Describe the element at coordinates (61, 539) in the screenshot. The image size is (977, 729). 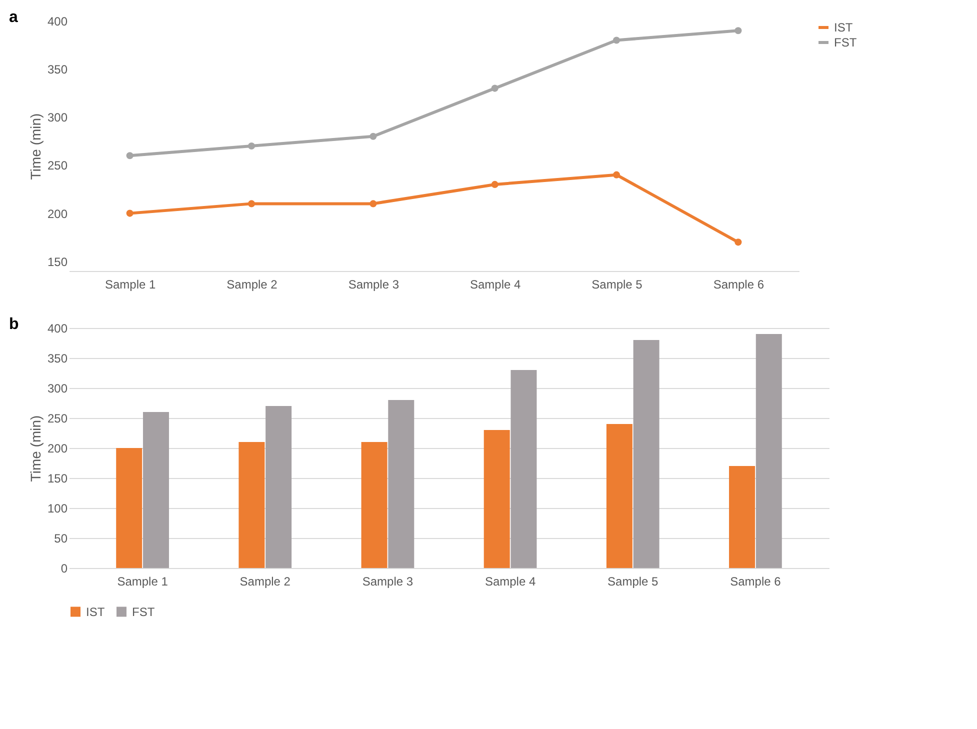
I see `y-tick-label: 50` at that location.